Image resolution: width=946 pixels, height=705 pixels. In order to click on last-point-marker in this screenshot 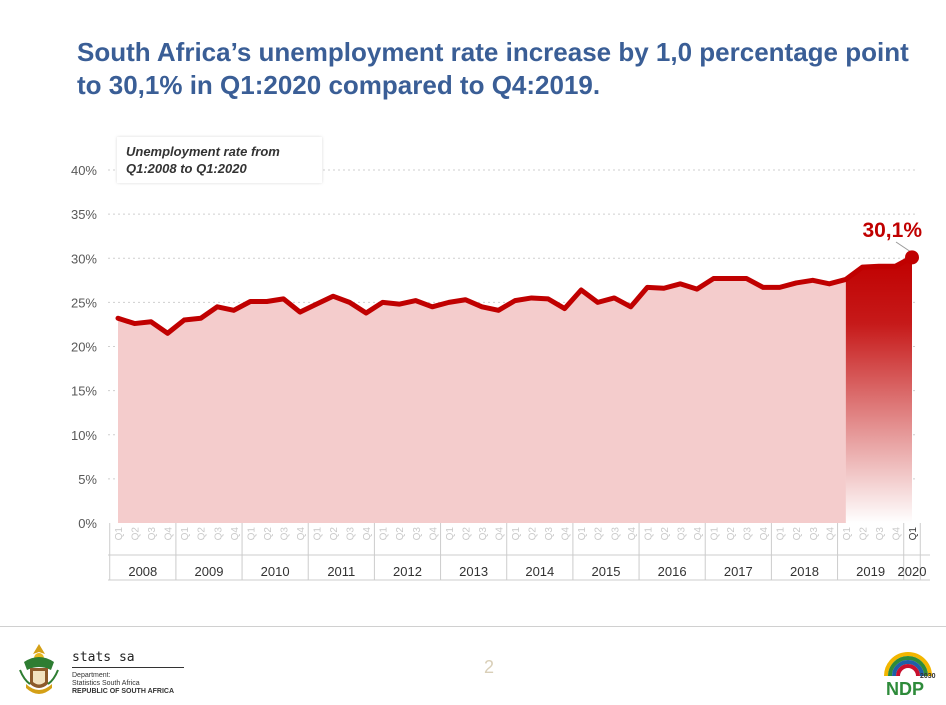, I will do `click(912, 257)`.